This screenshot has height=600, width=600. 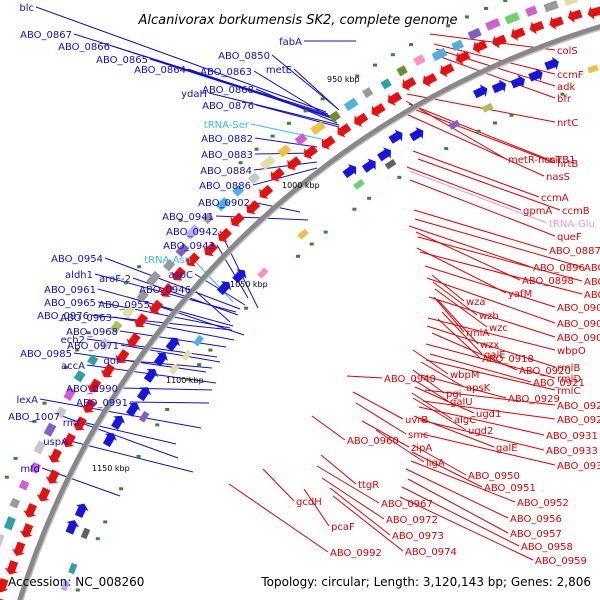 I want to click on gene-label-left: tRNA-Asn, so click(x=167, y=260).